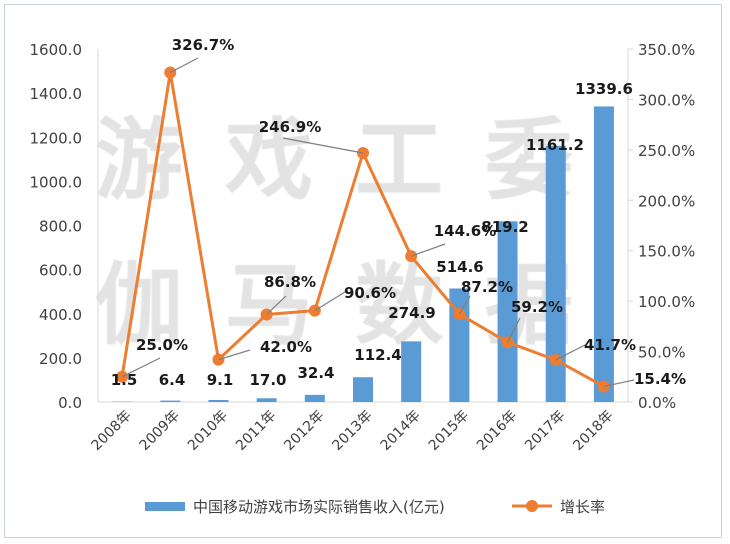 The width and height of the screenshot is (730, 544). Describe the element at coordinates (256, 431) in the screenshot. I see `x-tick-label: 2011年` at that location.